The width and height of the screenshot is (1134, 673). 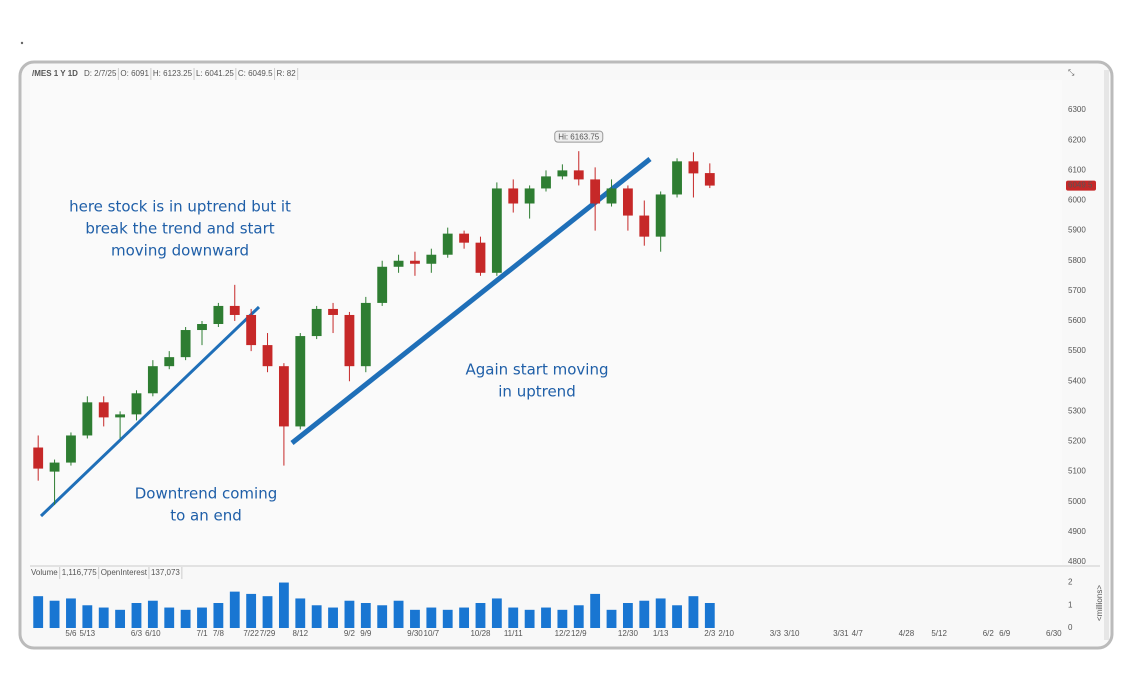 What do you see at coordinates (215, 73) in the screenshot?
I see `header-field: L: 6041.25` at bounding box center [215, 73].